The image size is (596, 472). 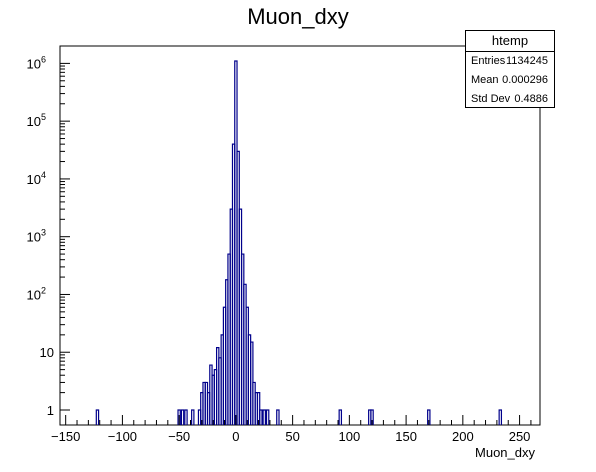 I want to click on y-tick-label: 10, so click(x=47, y=352).